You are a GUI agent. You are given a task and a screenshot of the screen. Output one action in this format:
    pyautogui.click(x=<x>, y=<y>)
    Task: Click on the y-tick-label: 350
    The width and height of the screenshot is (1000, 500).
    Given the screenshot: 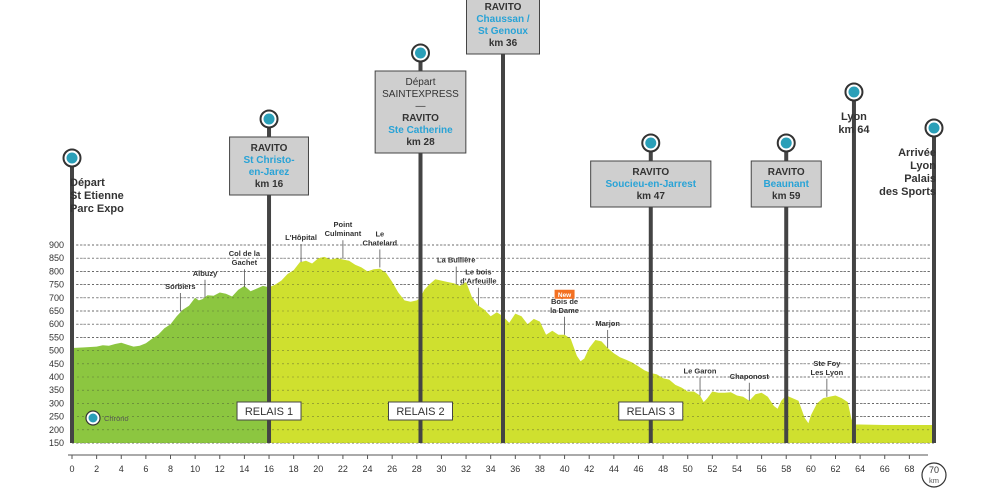 What is the action you would take?
    pyautogui.click(x=56, y=390)
    